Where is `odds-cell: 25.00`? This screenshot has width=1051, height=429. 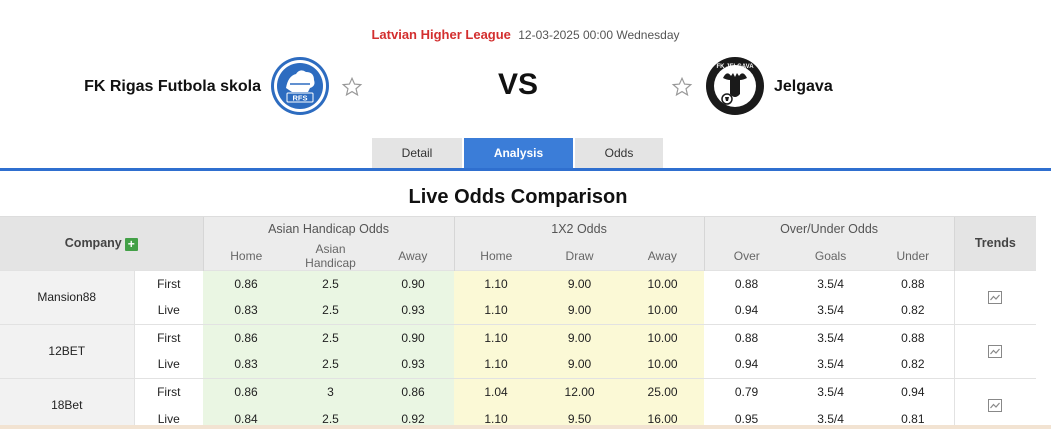
odds-cell: 25.00 is located at coordinates (663, 391).